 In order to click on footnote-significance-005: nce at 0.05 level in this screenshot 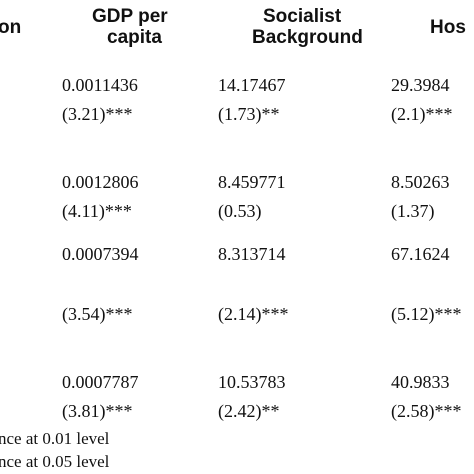, I will do `click(55, 461)`.